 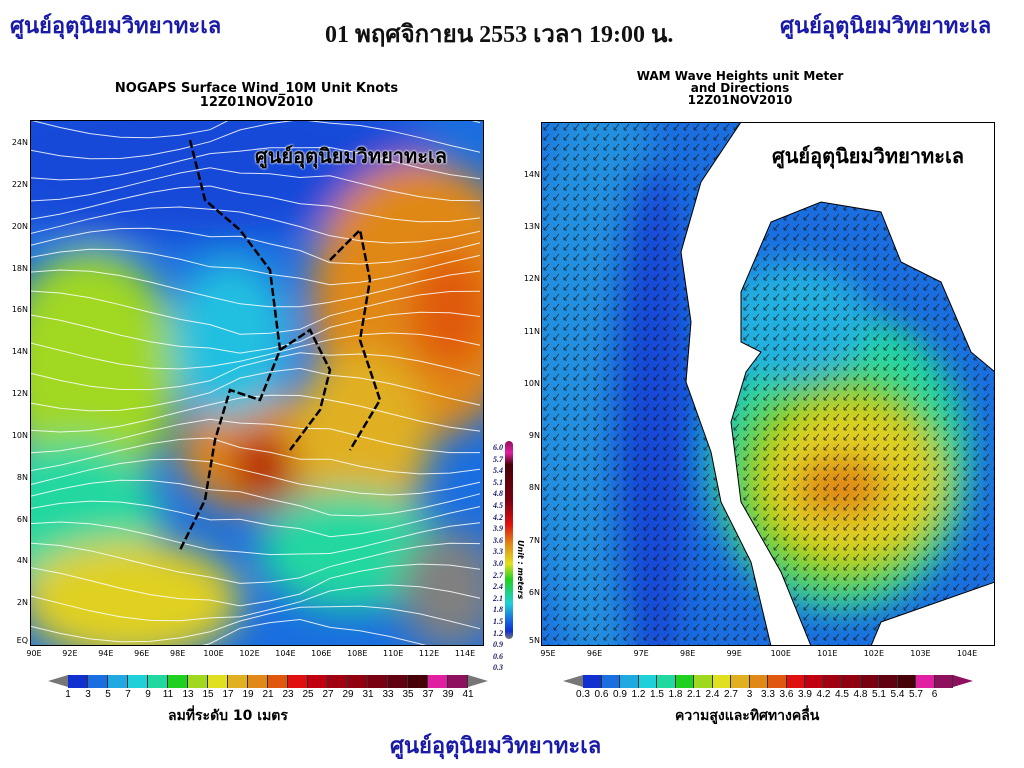 I want to click on colorbar-label: 5.4, so click(x=897, y=694).